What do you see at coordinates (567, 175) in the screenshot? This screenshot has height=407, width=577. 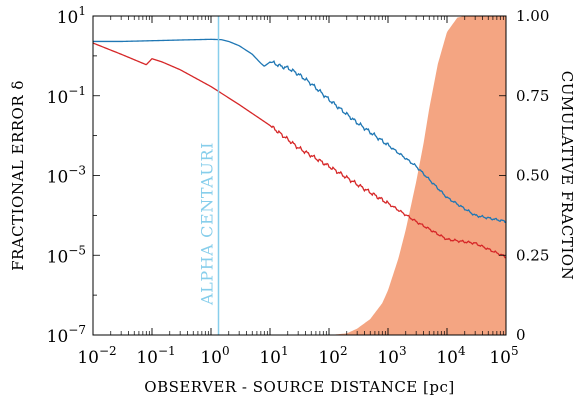 I see `y-axis-title-right: CUMULATIVE FRACTION` at bounding box center [567, 175].